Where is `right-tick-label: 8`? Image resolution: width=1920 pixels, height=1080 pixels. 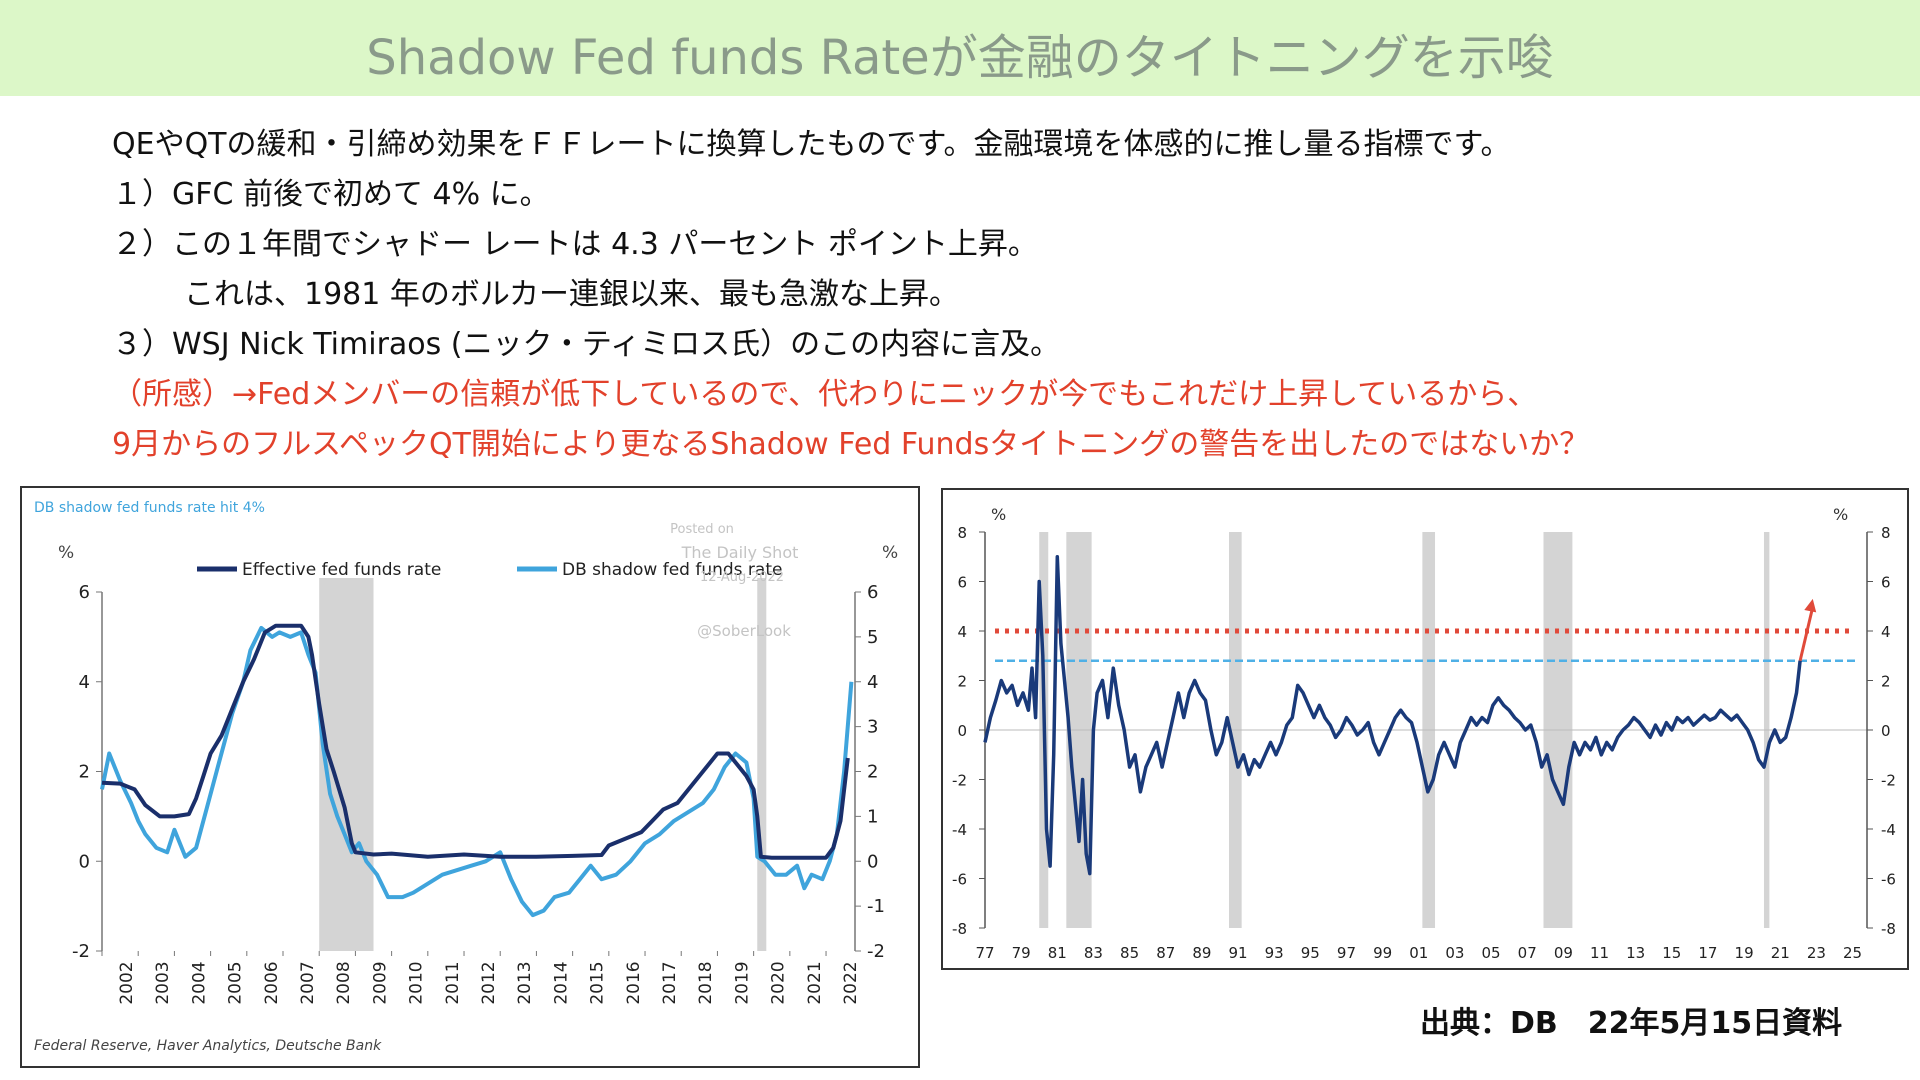 right-tick-label: 8 is located at coordinates (1886, 533).